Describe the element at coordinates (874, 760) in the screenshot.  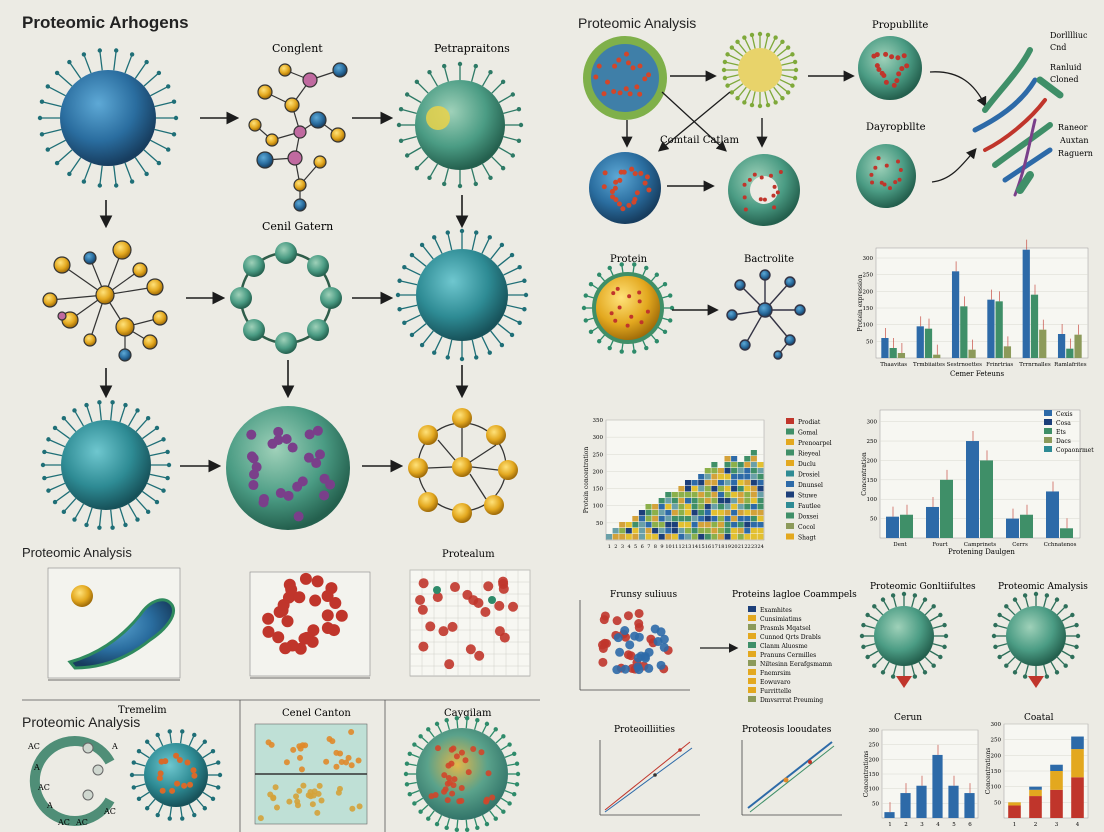
I see `chart2-ytick-3: 200` at that location.